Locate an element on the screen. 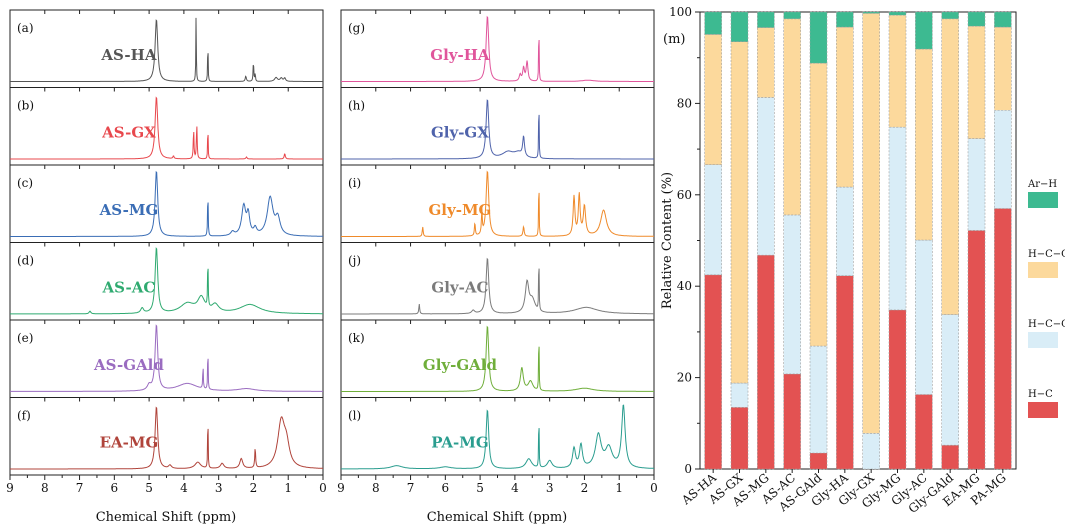 The height and width of the screenshot is (525, 1065). panel-letter: (k) is located at coordinates (356, 338).